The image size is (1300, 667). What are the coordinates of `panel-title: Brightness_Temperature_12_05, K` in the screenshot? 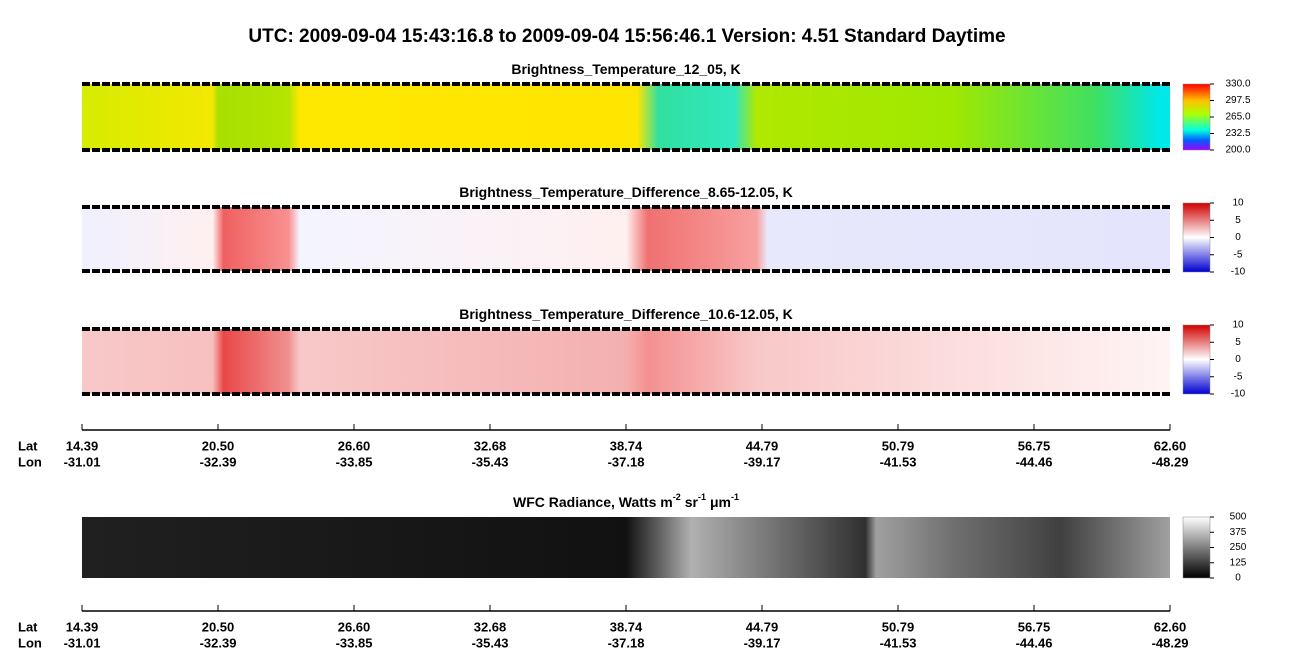 It's located at (625, 69).